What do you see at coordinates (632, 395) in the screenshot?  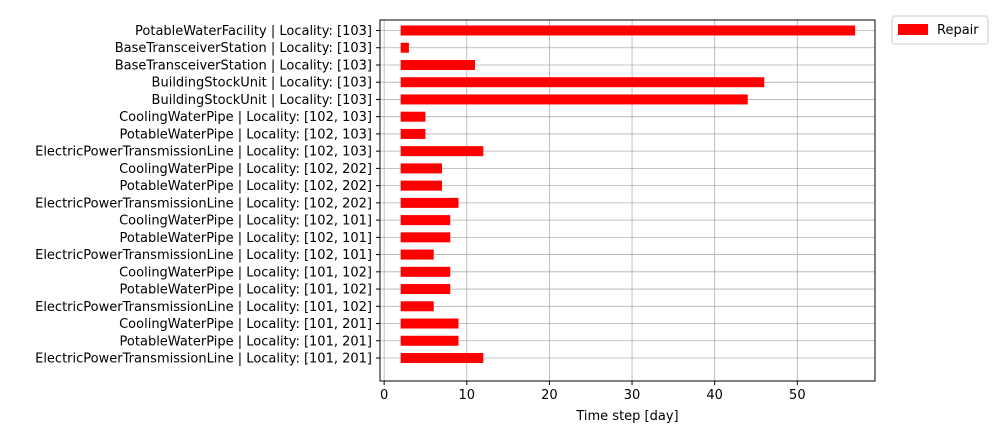 I see `x-tick-label: 30` at bounding box center [632, 395].